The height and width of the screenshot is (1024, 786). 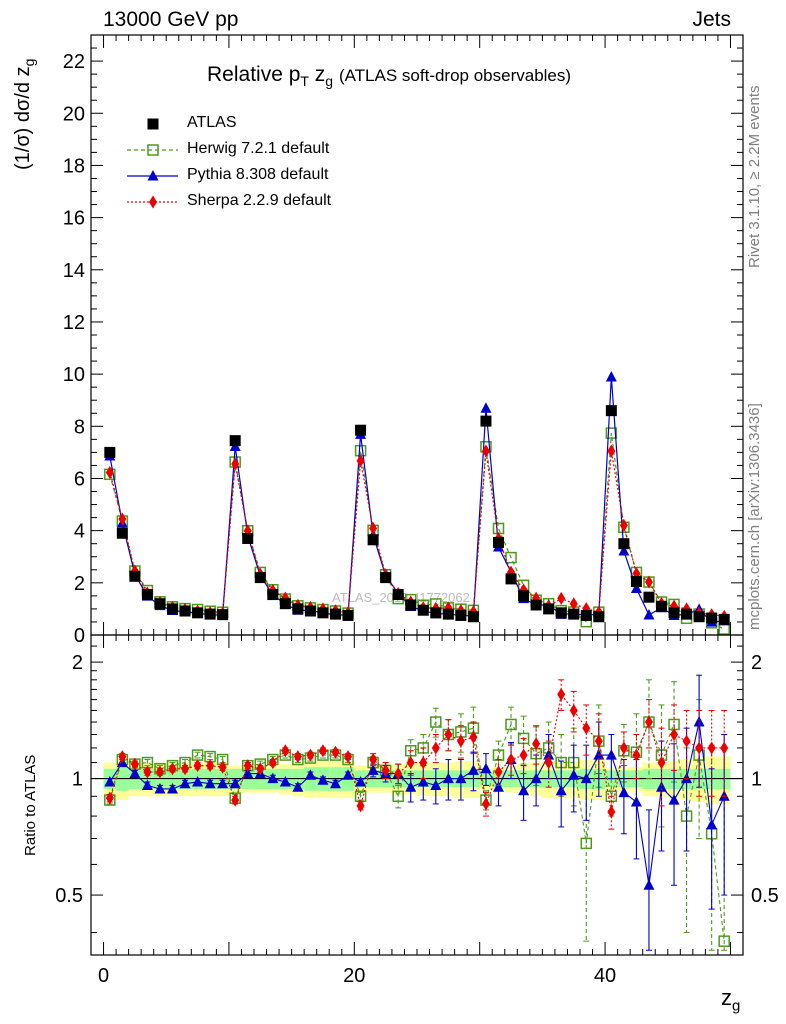 I want to click on ratio-y-tick-label: 2, so click(x=77, y=663).